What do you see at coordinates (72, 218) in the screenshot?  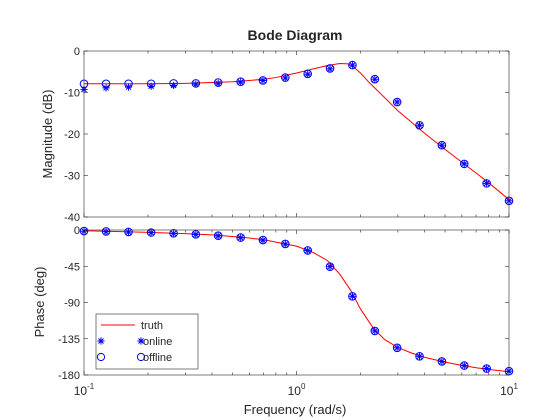 I see `magnitude-ytick-label: -40` at bounding box center [72, 218].